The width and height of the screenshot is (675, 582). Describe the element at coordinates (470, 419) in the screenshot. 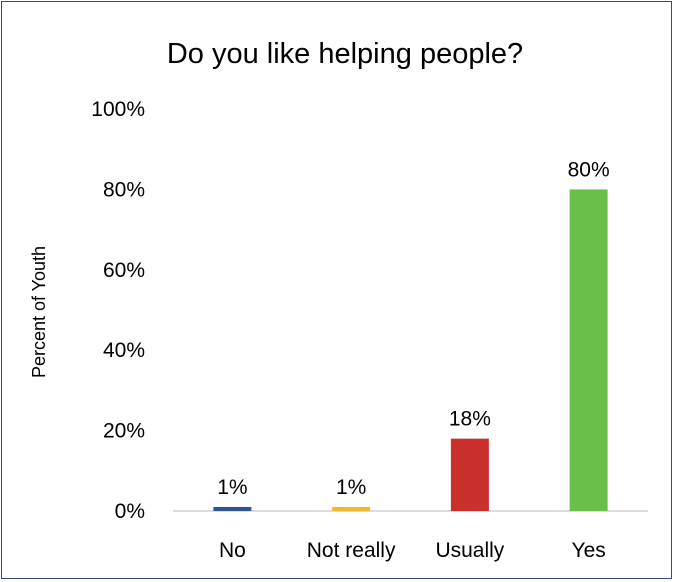

I see `data-label: 18%` at that location.